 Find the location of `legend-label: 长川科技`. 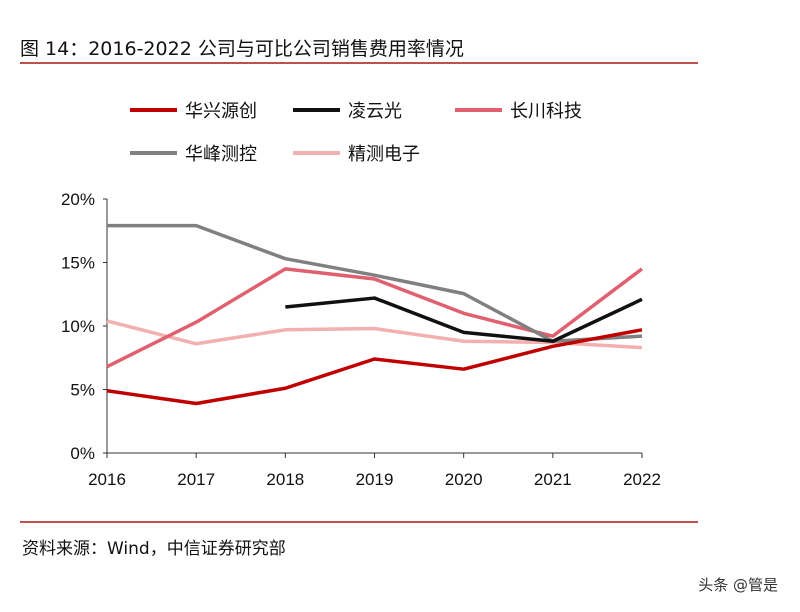

legend-label: 长川科技 is located at coordinates (546, 111).